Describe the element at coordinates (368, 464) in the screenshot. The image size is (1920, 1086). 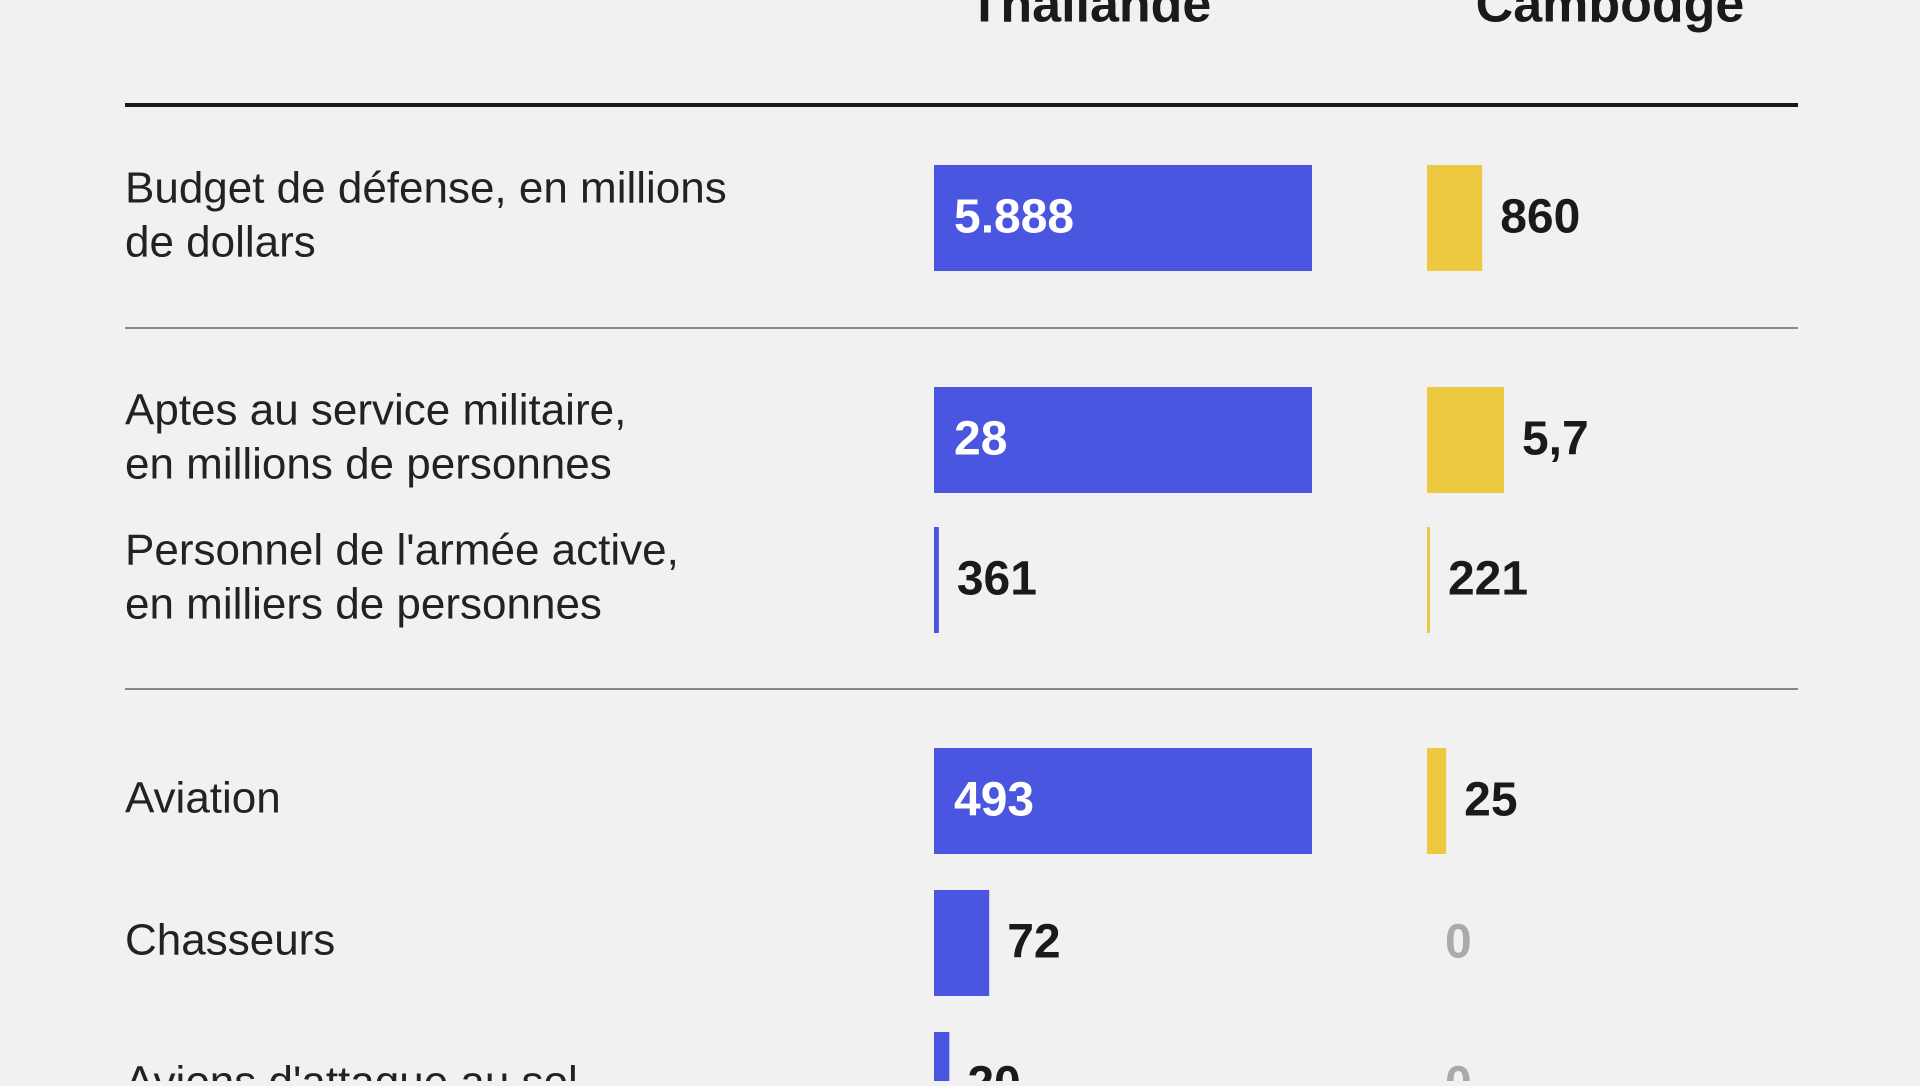
I see `row-label: en millions de personnes` at that location.